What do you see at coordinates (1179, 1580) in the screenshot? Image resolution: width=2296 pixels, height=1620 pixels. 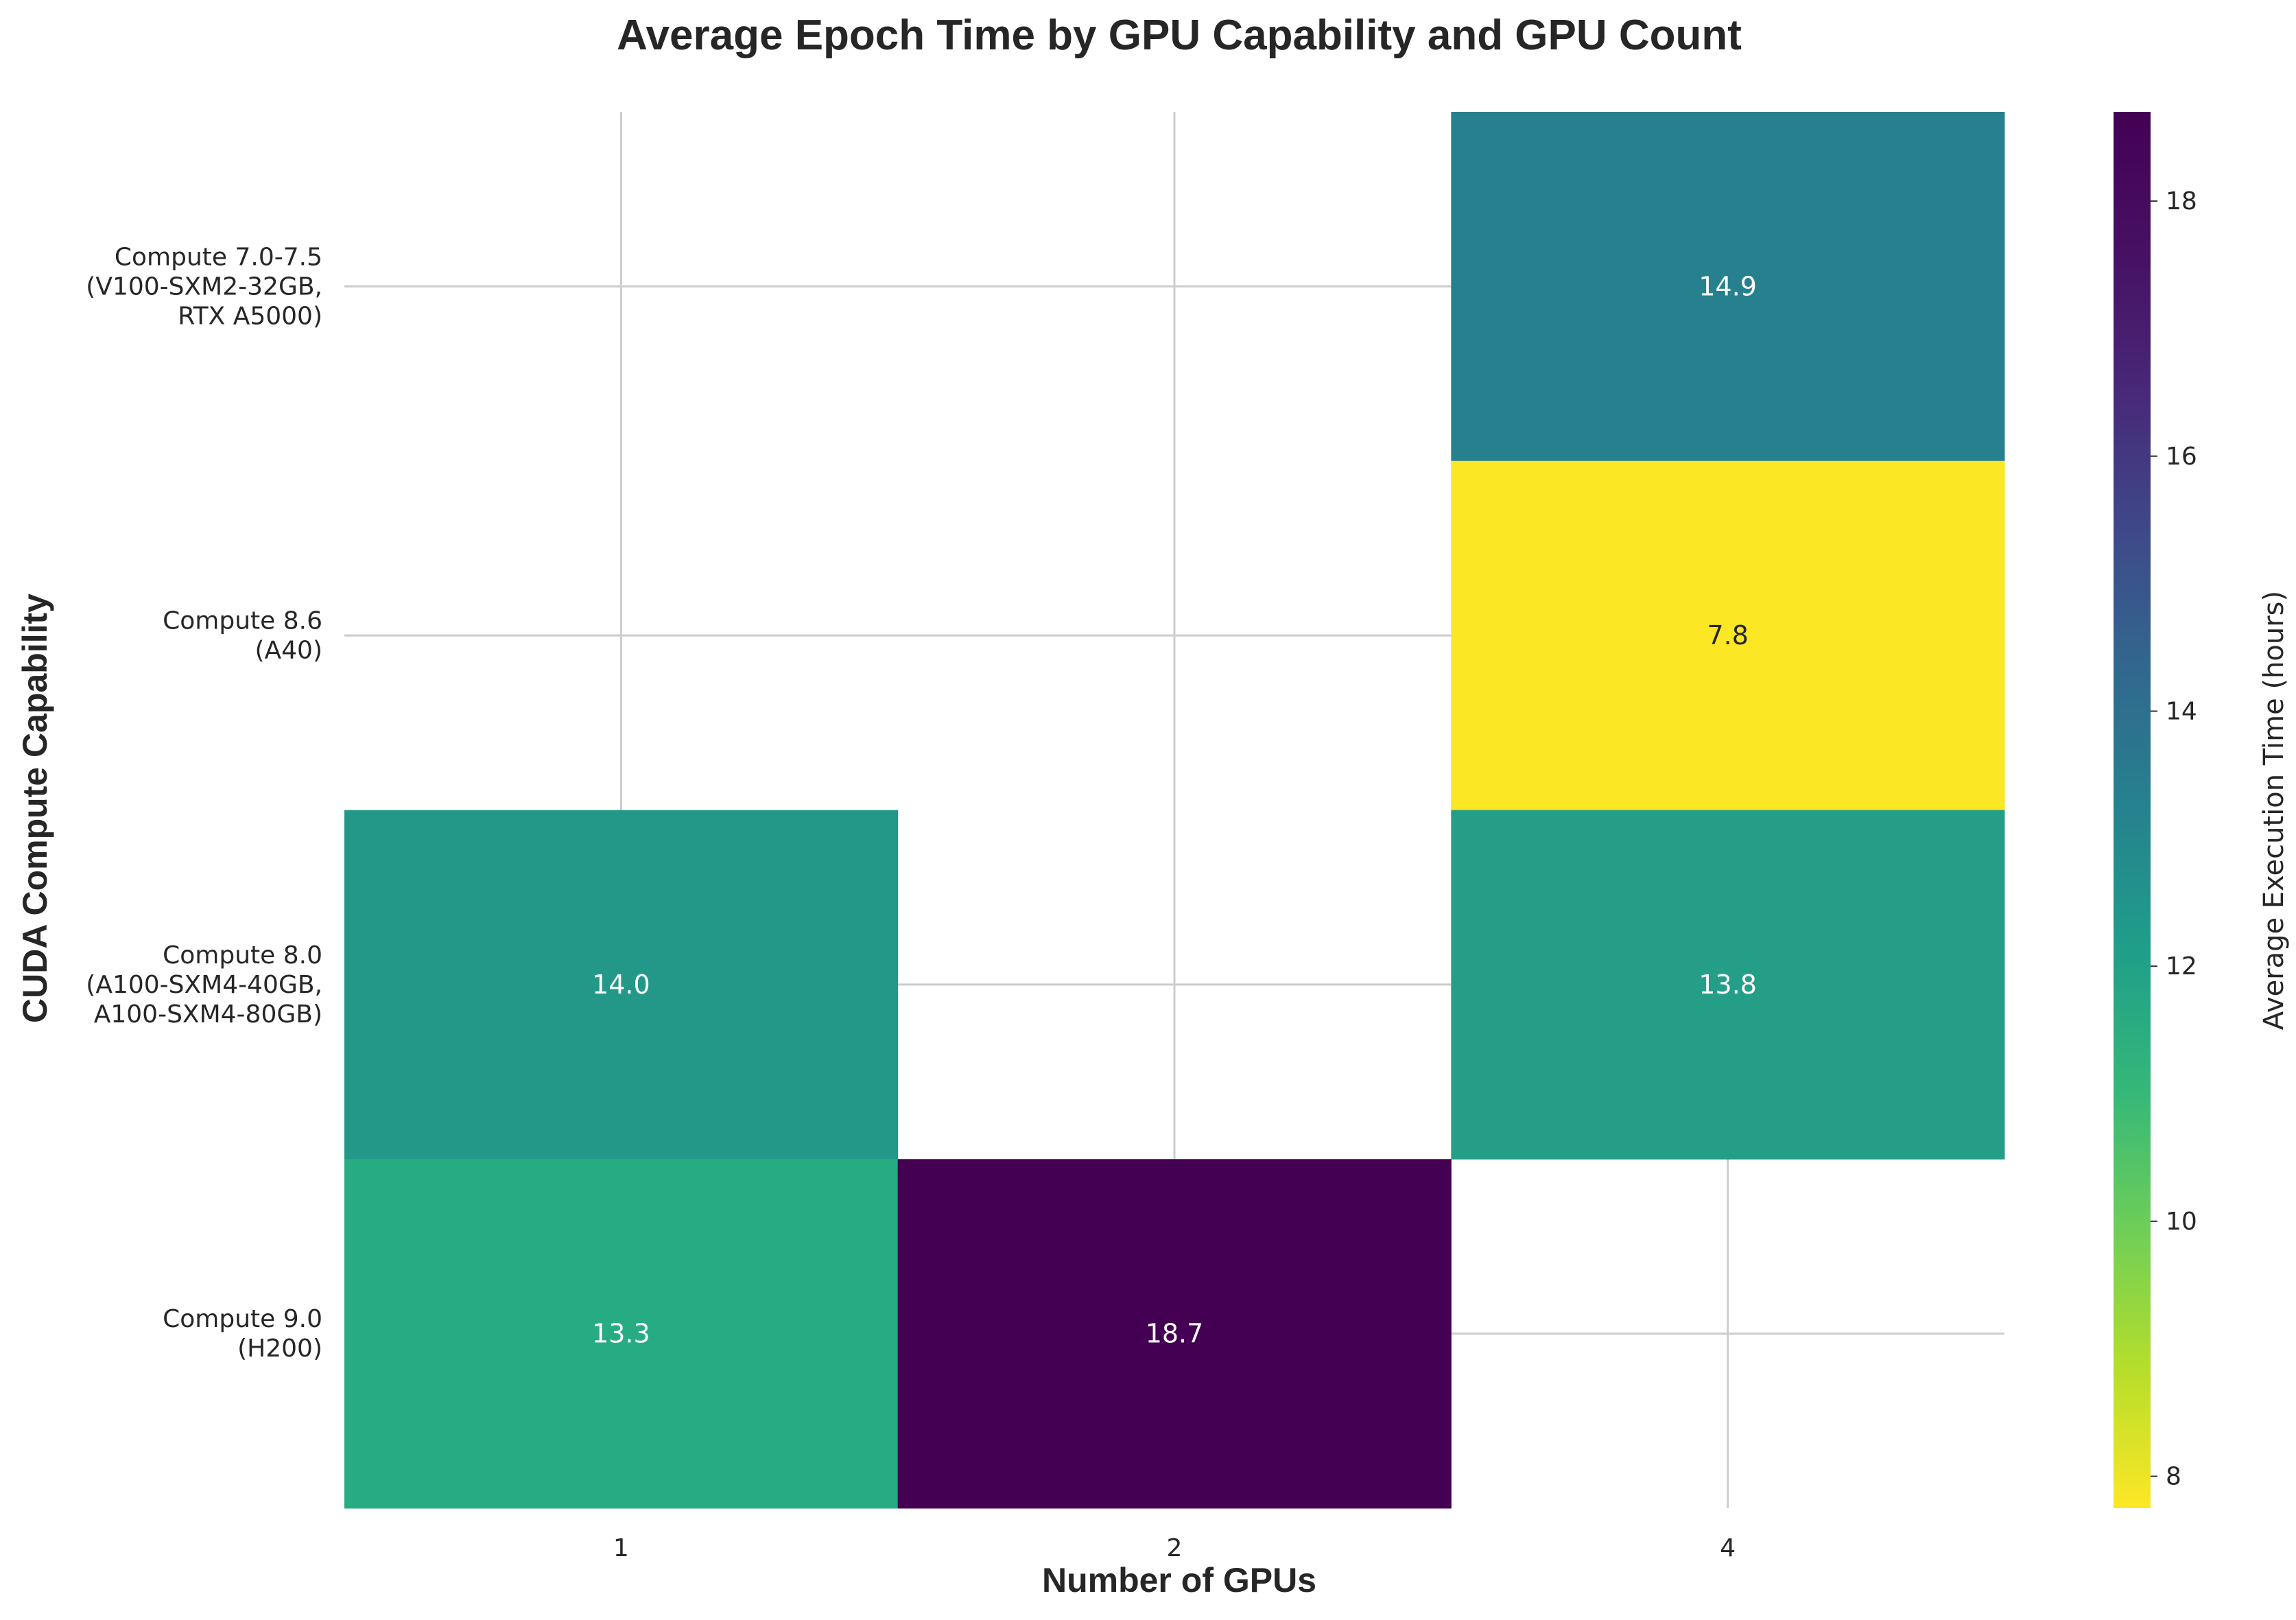 I see `x-axis-label: Number of GPUs` at bounding box center [1179, 1580].